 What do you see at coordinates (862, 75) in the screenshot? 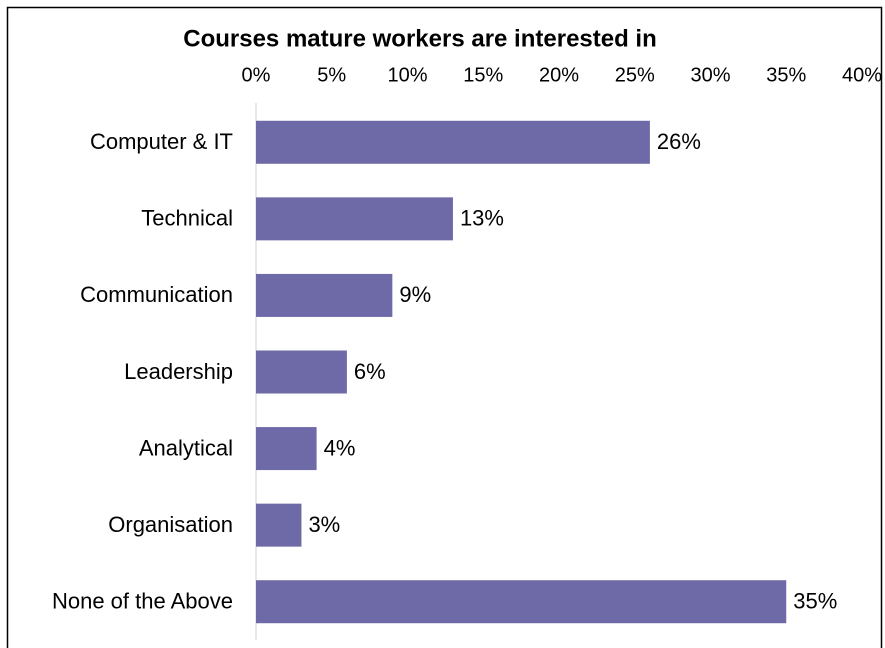
I see `x-tick-label: 40%` at bounding box center [862, 75].